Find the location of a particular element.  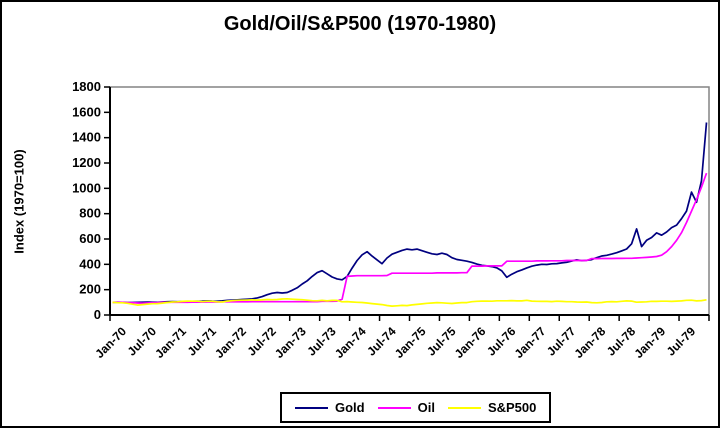

x-tick-label: Jan-70 is located at coordinates (110, 342).